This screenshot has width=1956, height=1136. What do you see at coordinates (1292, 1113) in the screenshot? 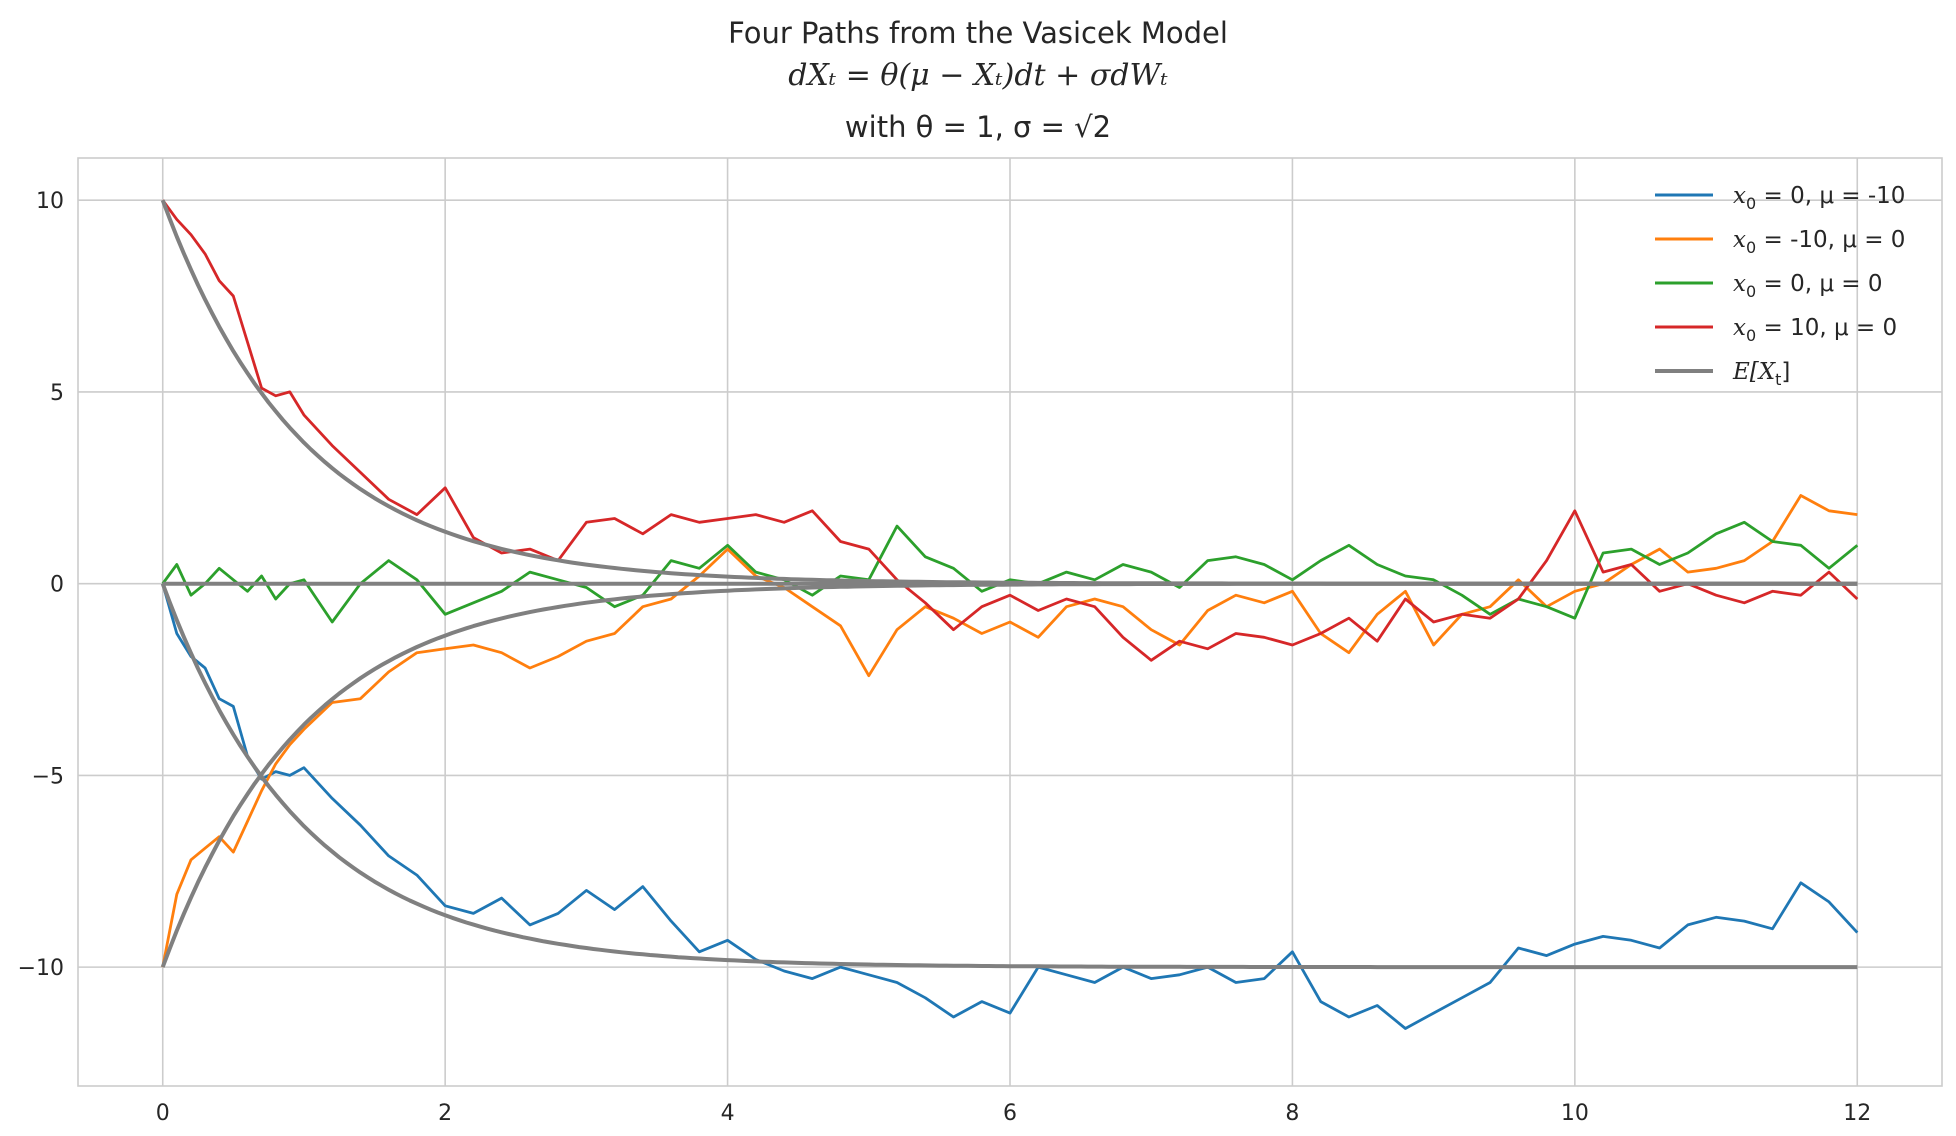
I see `x-tick-label: 8` at bounding box center [1292, 1113].